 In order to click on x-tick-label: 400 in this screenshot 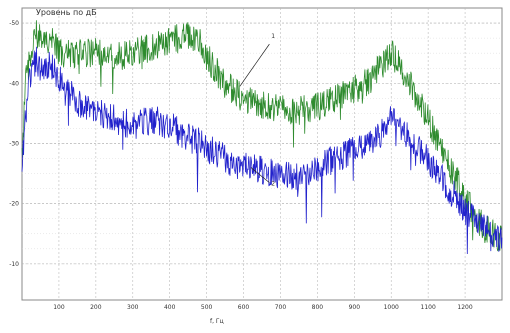, I will do `click(170, 307)`.